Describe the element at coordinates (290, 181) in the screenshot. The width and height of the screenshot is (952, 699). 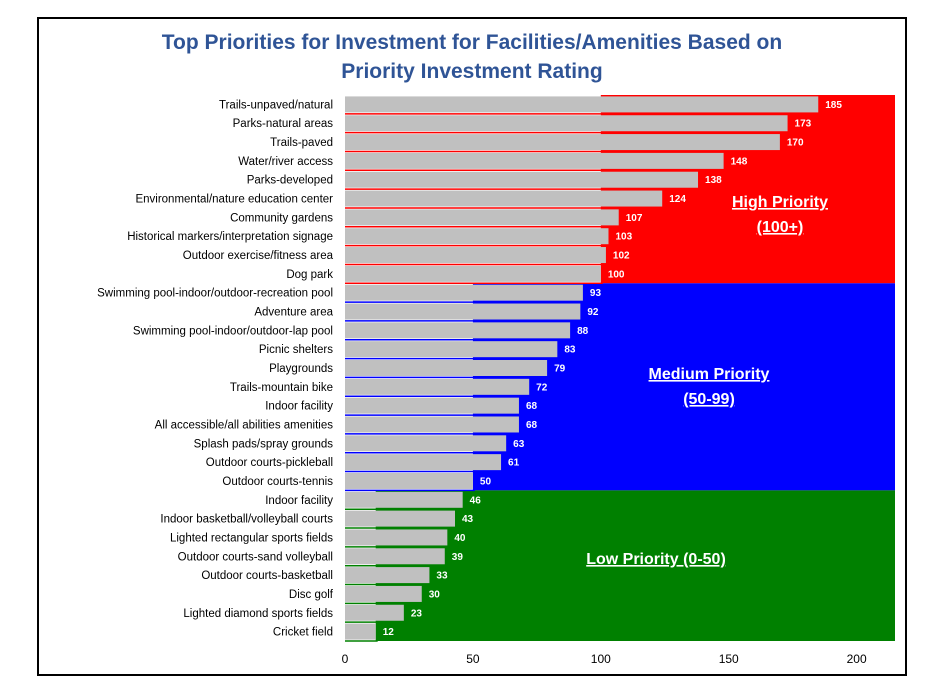
I see `category-label: Parks-developed` at that location.